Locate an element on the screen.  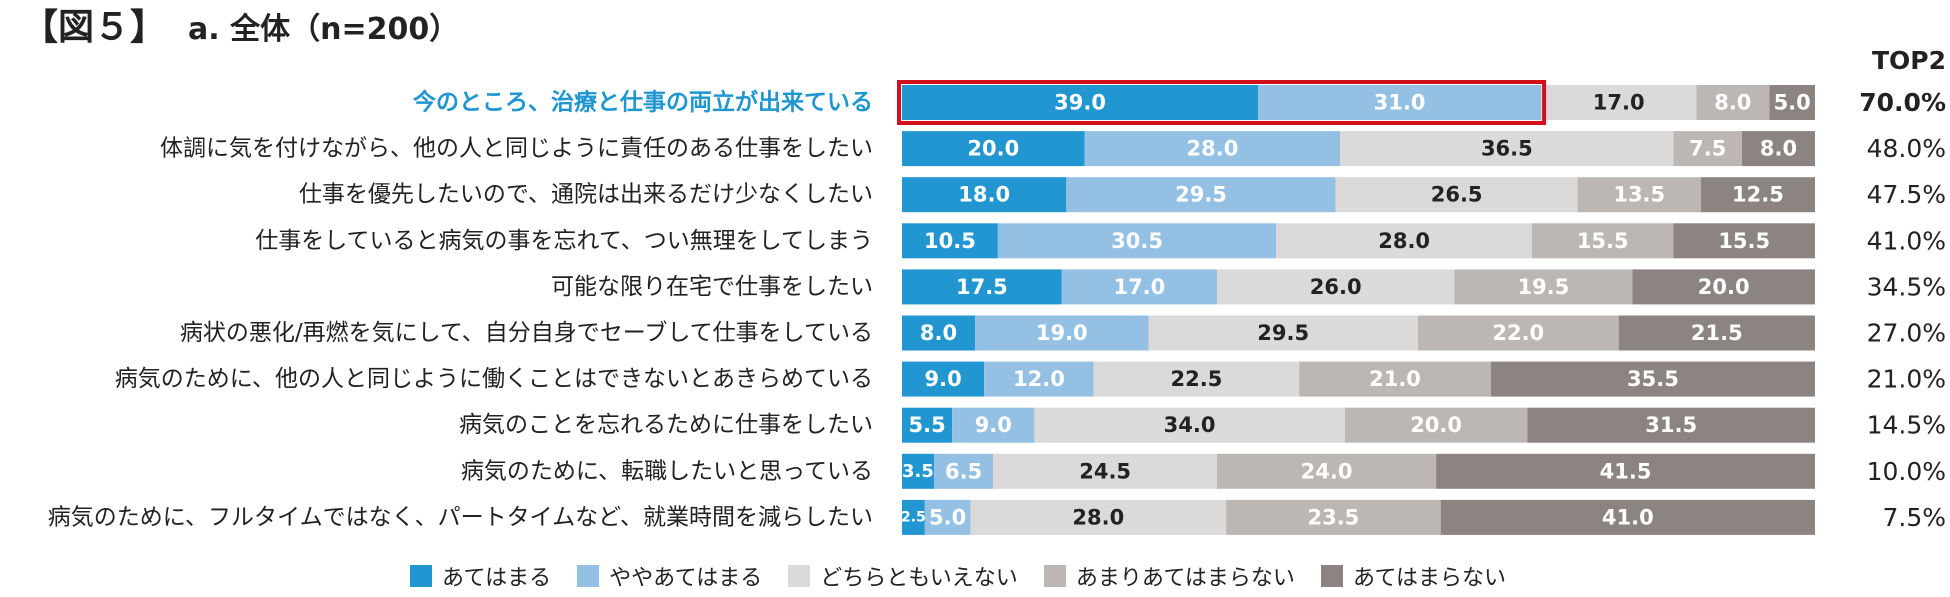
data-label-strong-agree-2: 18.0 is located at coordinates (984, 195).